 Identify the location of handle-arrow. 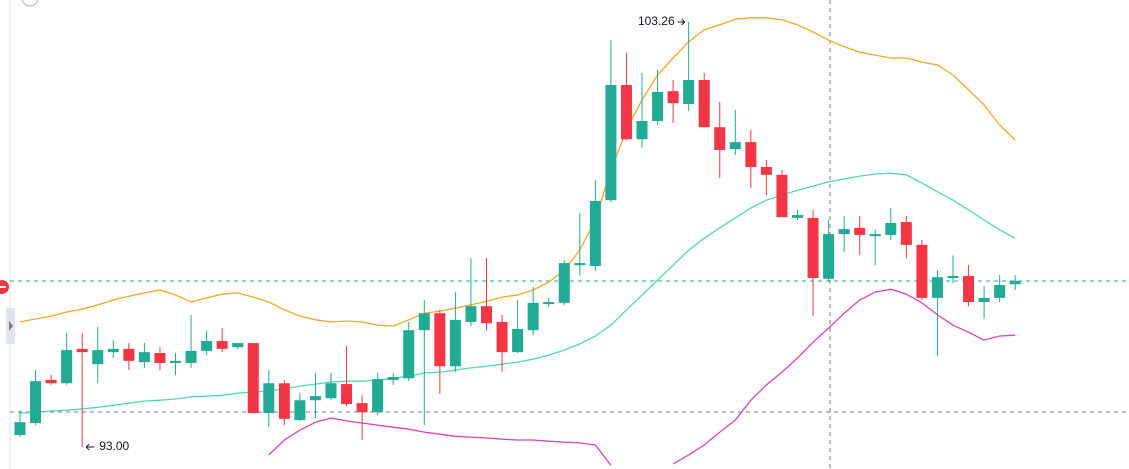
(11, 326).